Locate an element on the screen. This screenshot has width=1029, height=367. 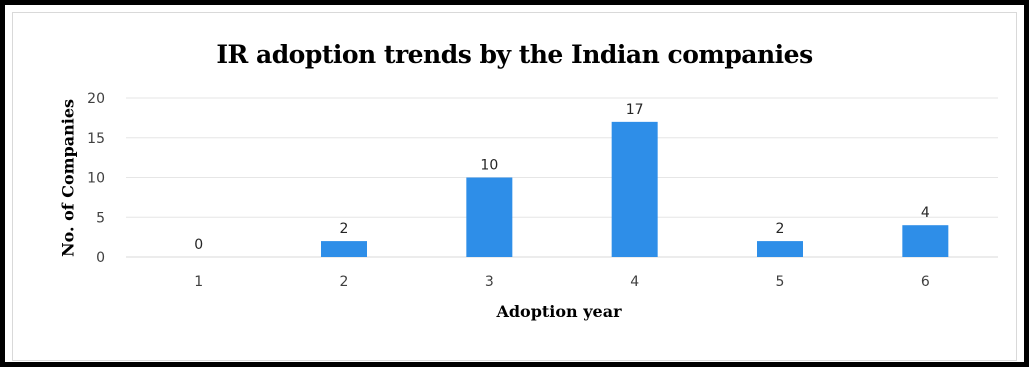
data-label: 0 is located at coordinates (198, 245).